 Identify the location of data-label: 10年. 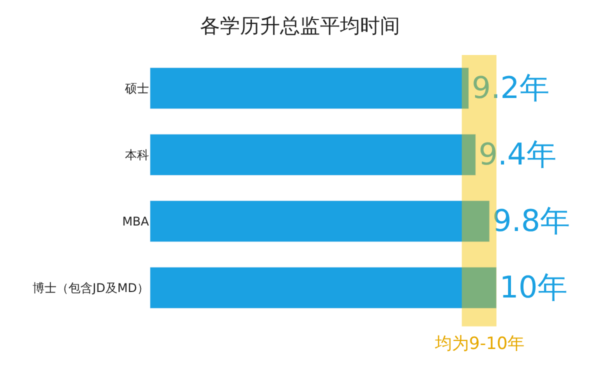
(533, 288).